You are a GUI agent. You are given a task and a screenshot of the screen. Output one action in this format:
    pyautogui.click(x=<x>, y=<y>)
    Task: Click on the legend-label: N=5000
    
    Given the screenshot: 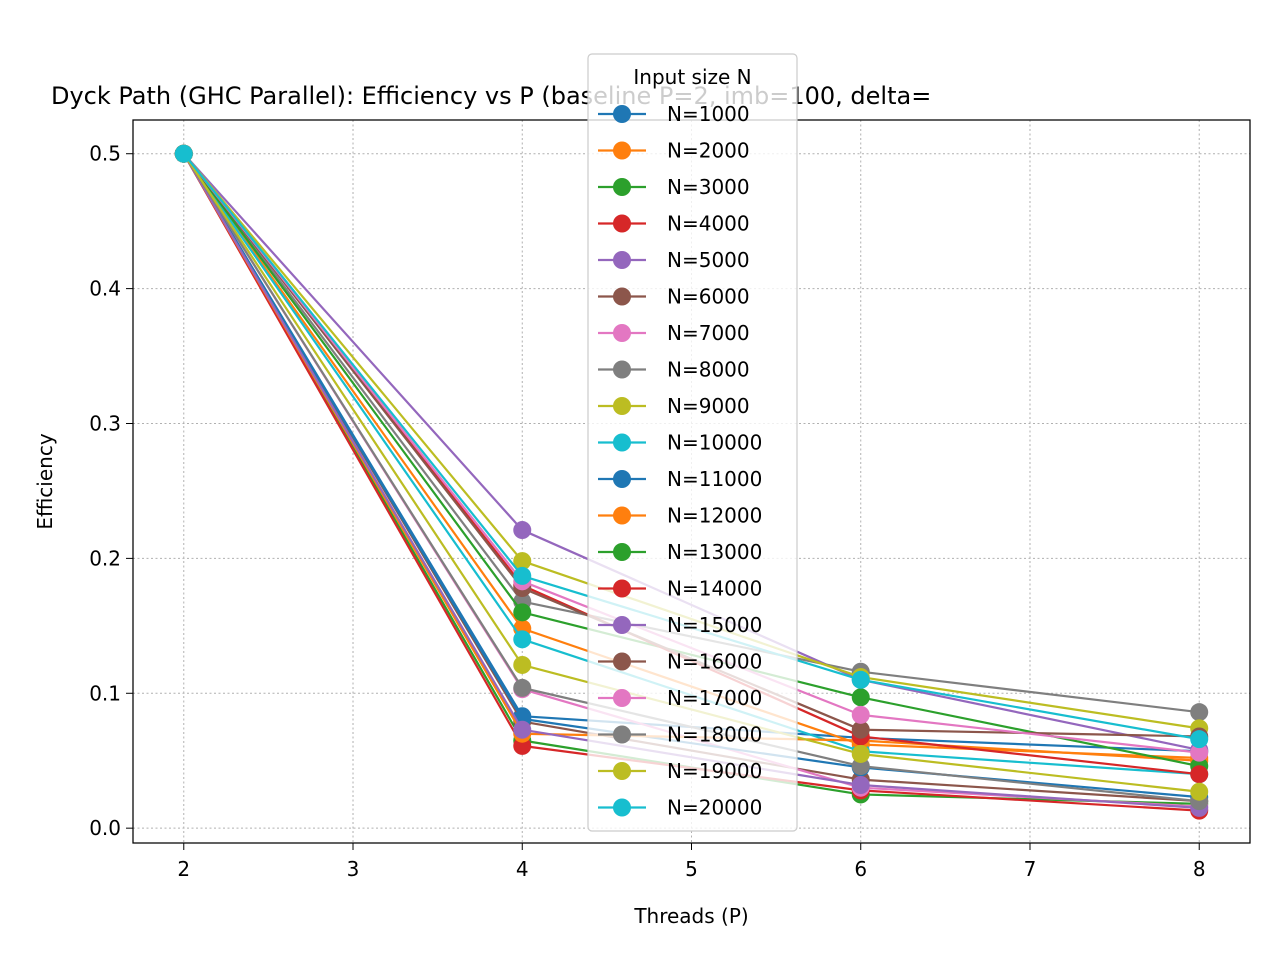 What is the action you would take?
    pyautogui.click(x=708, y=260)
    